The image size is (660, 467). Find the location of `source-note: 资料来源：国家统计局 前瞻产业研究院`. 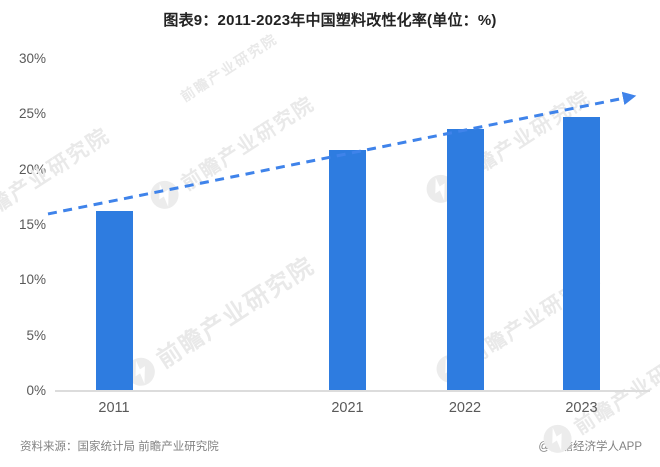

source-note: 资料来源：国家统计局 前瞻产业研究院 is located at coordinates (119, 447).